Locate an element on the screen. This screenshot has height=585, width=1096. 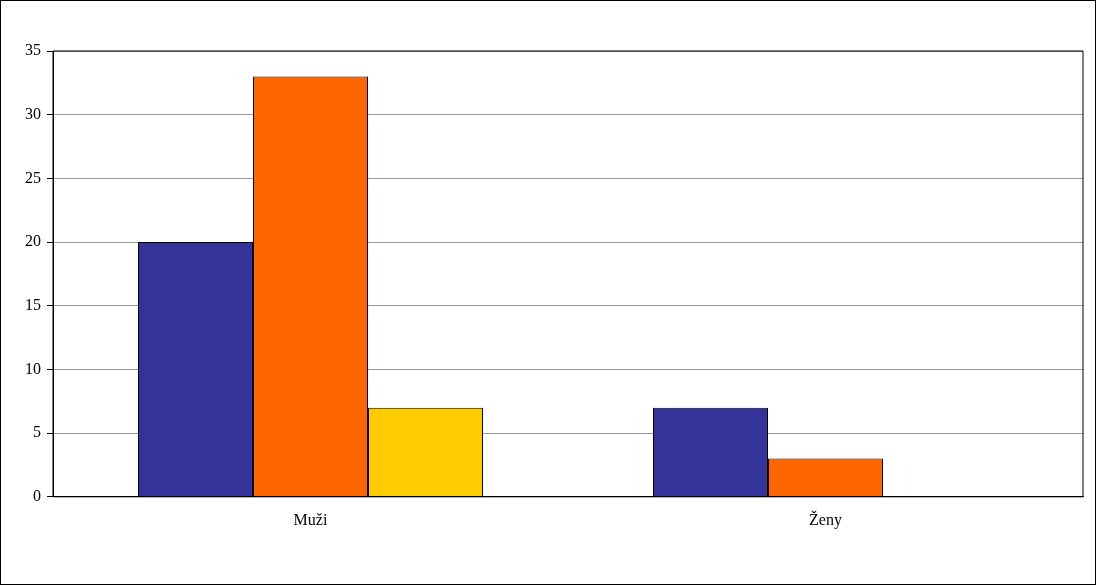
y-tick-label: 5 is located at coordinates (37, 432).